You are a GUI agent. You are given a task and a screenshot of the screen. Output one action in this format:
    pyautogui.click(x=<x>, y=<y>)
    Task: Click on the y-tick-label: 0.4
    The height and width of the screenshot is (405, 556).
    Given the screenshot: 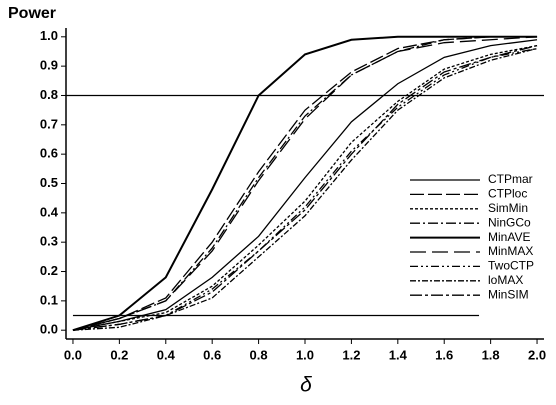 What is the action you would take?
    pyautogui.click(x=49, y=211)
    